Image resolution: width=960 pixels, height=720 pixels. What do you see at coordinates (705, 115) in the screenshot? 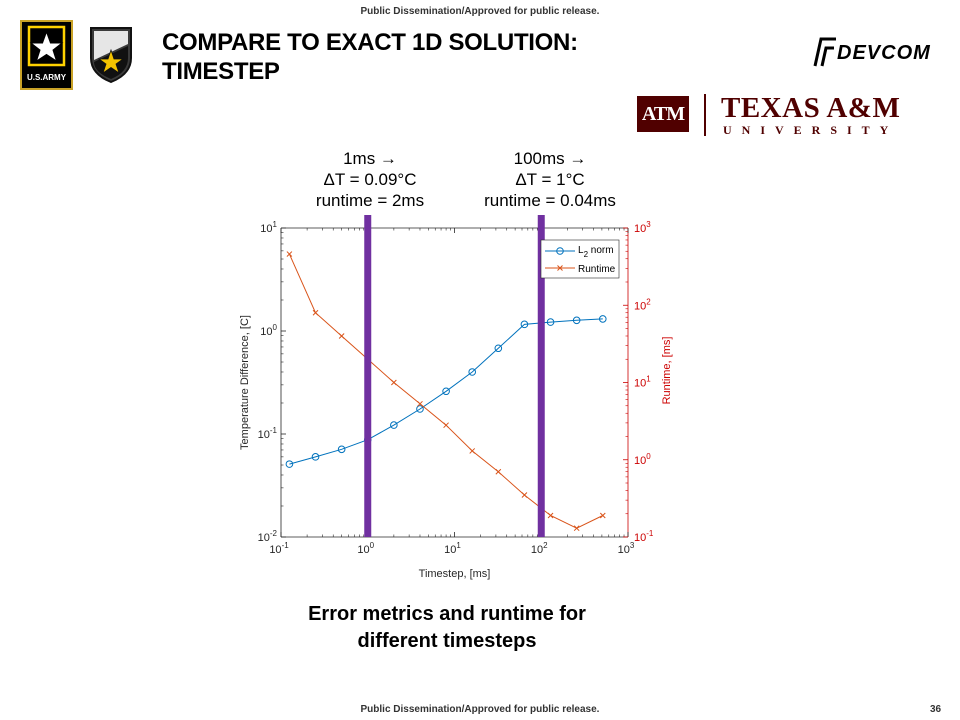
I see `tamu-divider` at bounding box center [705, 115].